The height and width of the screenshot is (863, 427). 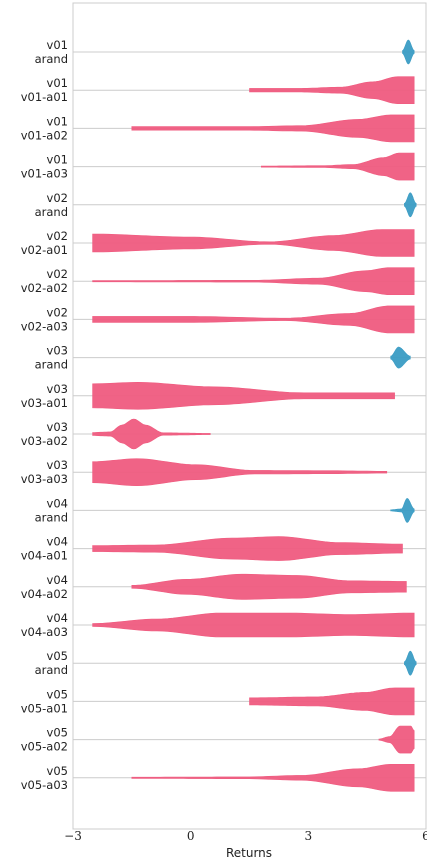 What do you see at coordinates (44, 441) in the screenshot?
I see `y-tick-label-agent: v03-a02` at bounding box center [44, 441].